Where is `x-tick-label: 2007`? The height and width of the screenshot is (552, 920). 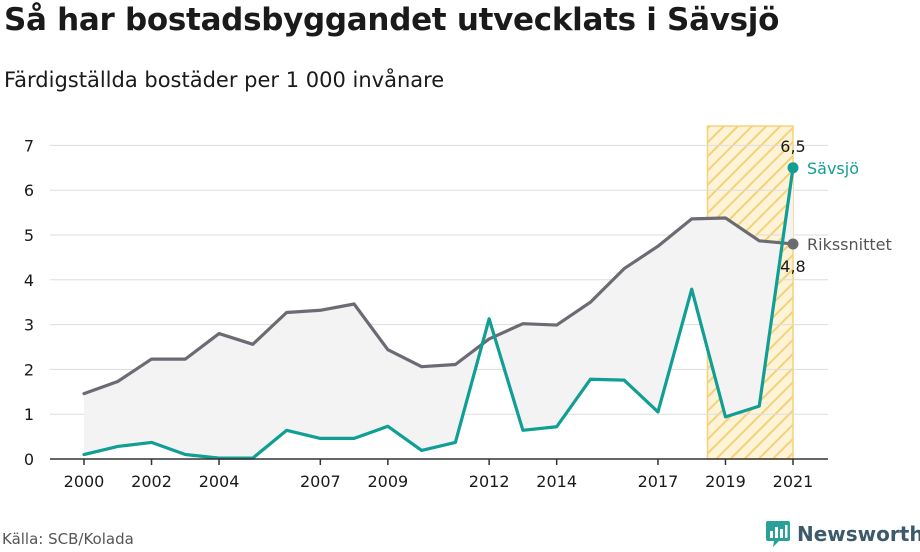 x-tick-label: 2007 is located at coordinates (320, 481).